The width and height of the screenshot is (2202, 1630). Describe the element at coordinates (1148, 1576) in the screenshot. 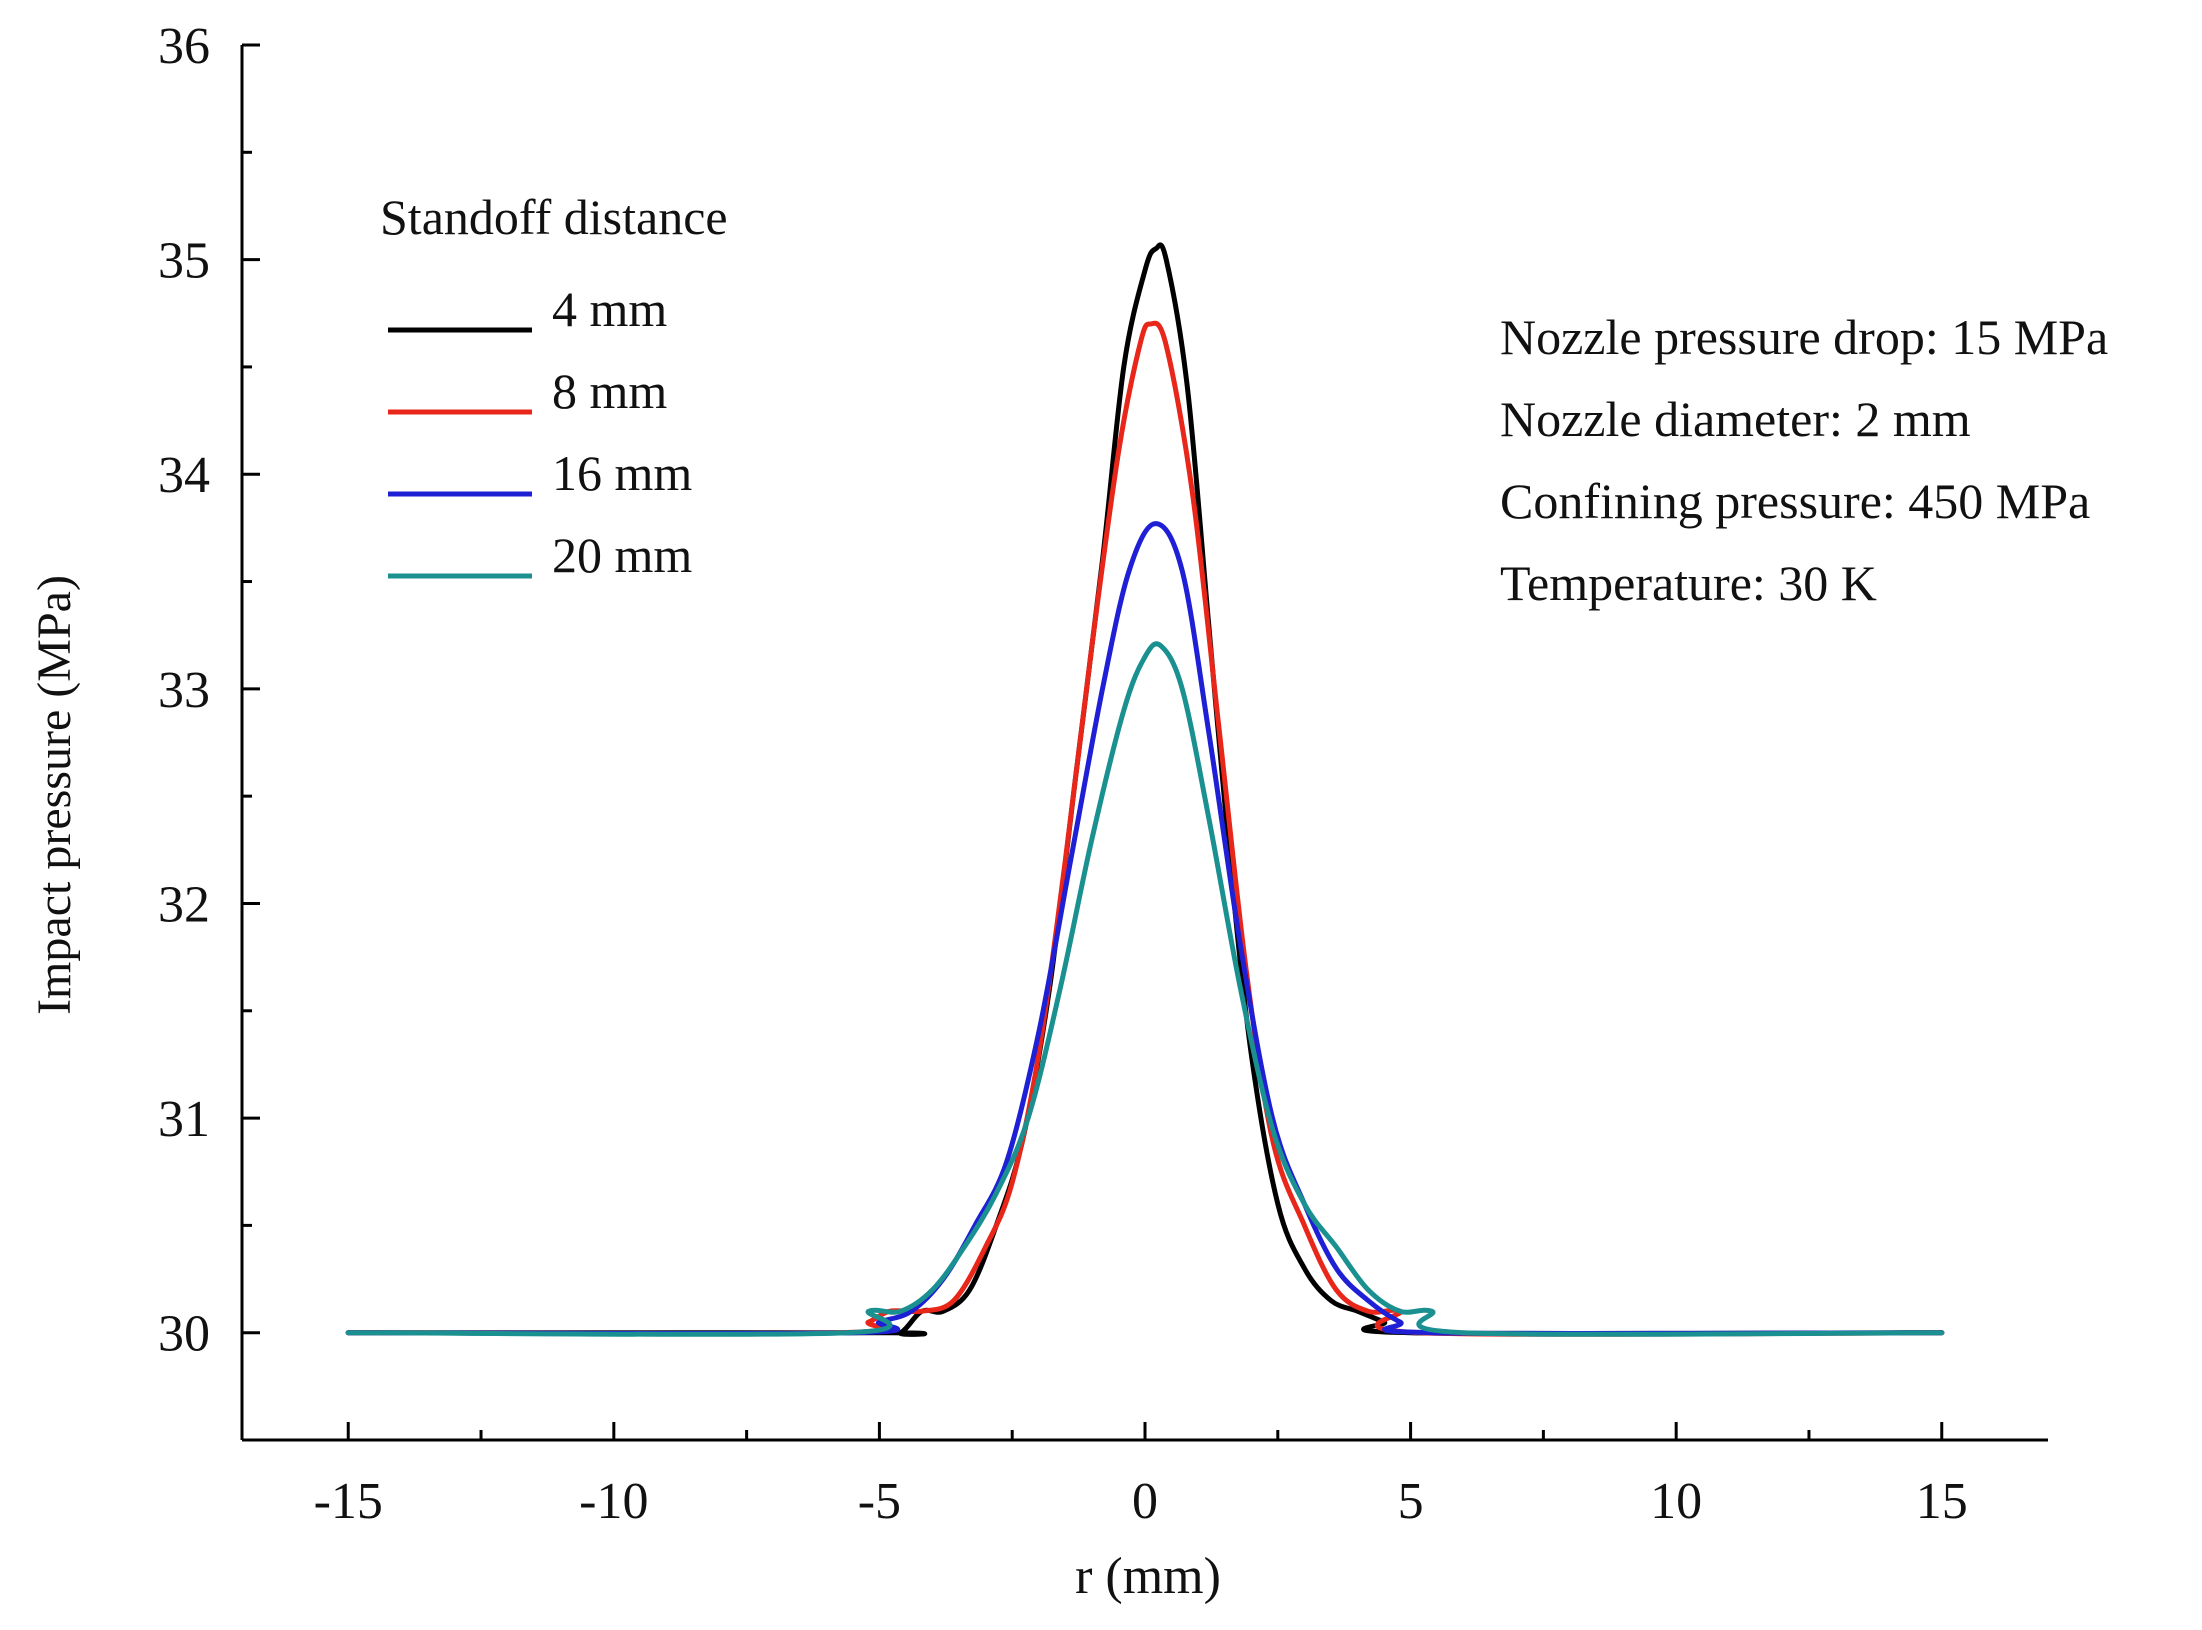

I see `x-axis-label: r (mm)` at that location.